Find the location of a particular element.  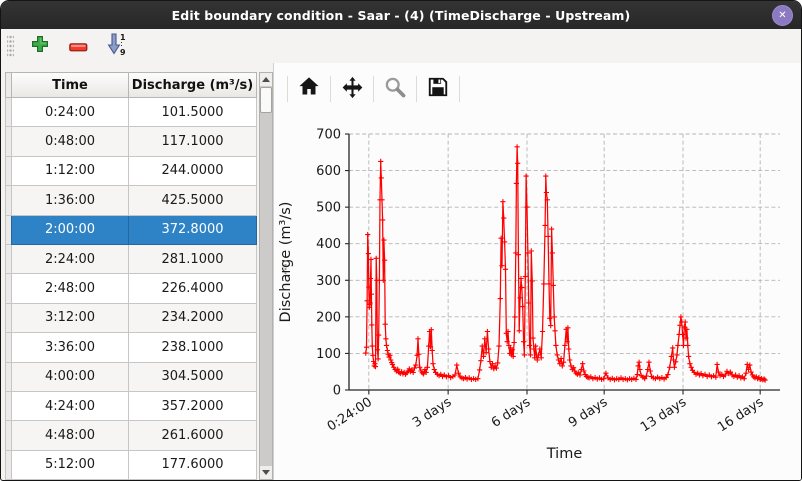

toolbar-drag-handle is located at coordinates (10, 46).